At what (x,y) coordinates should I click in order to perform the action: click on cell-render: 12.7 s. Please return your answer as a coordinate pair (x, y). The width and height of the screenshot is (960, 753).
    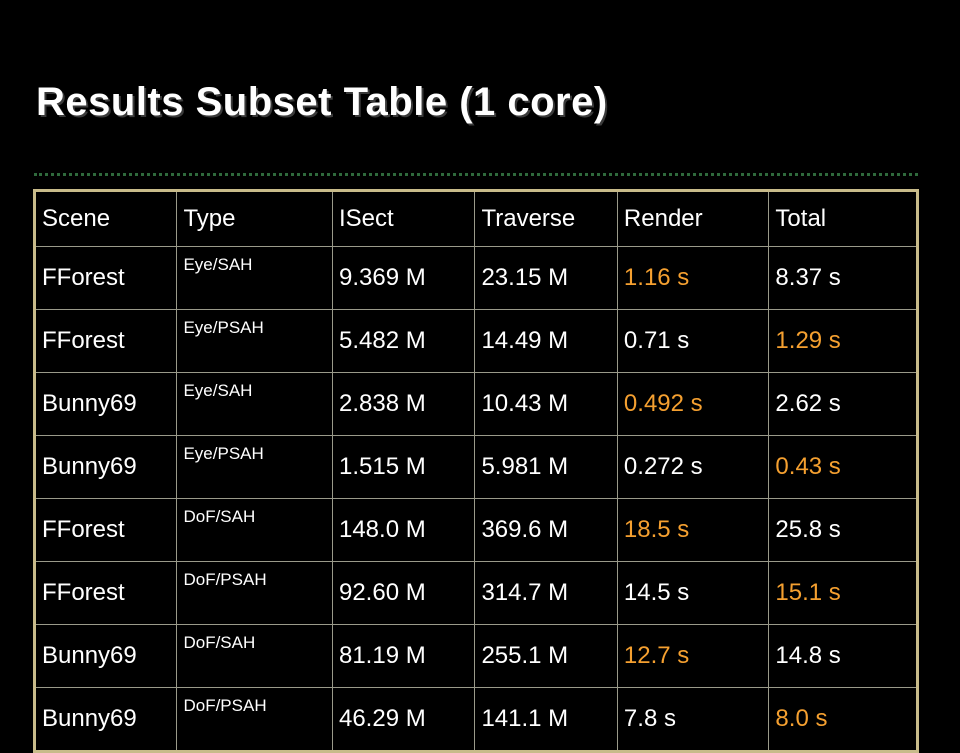
    Looking at the image, I should click on (693, 656).